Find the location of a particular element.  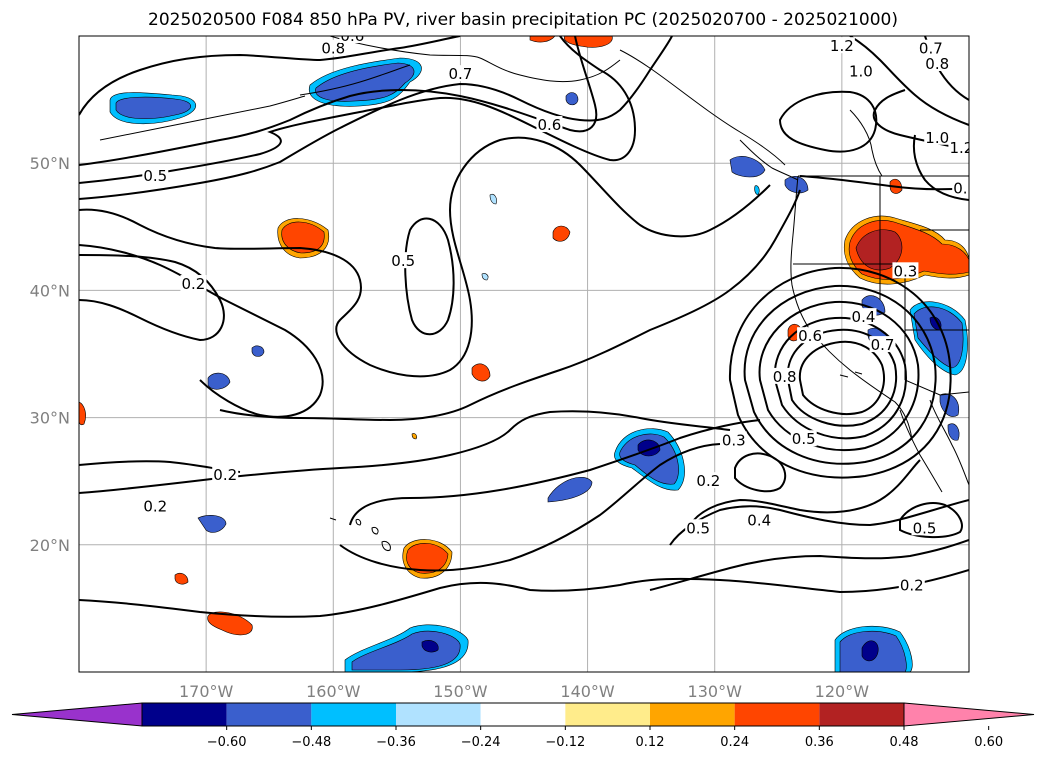

coastline-mexico is located at coordinates (949, 442).